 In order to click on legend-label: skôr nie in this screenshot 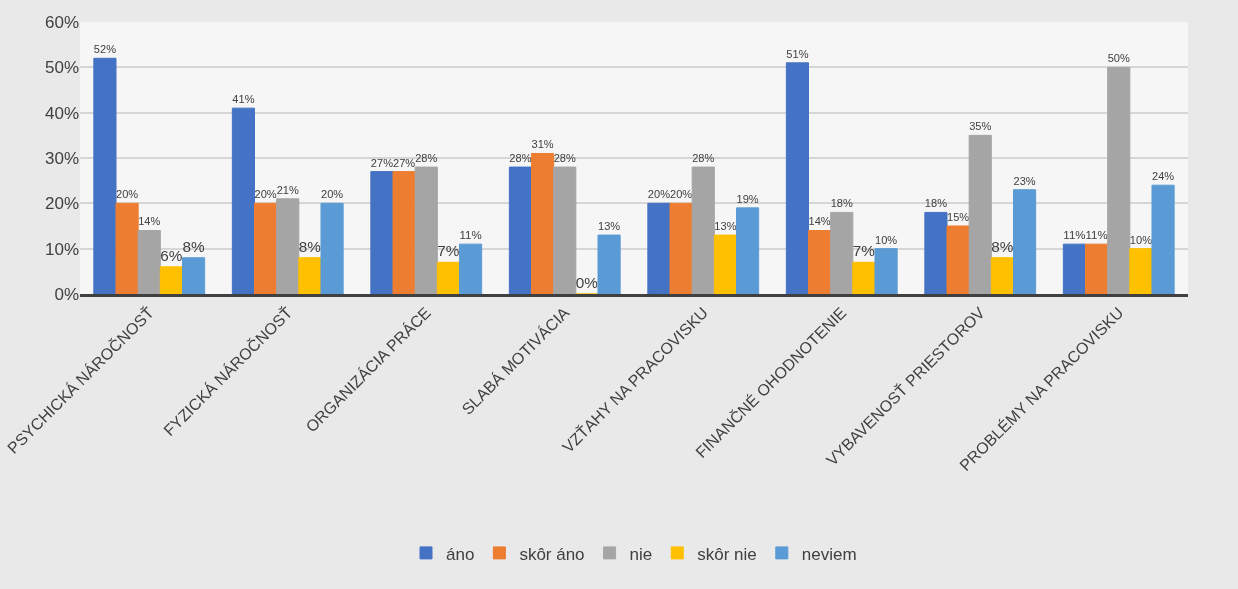, I will do `click(727, 554)`.